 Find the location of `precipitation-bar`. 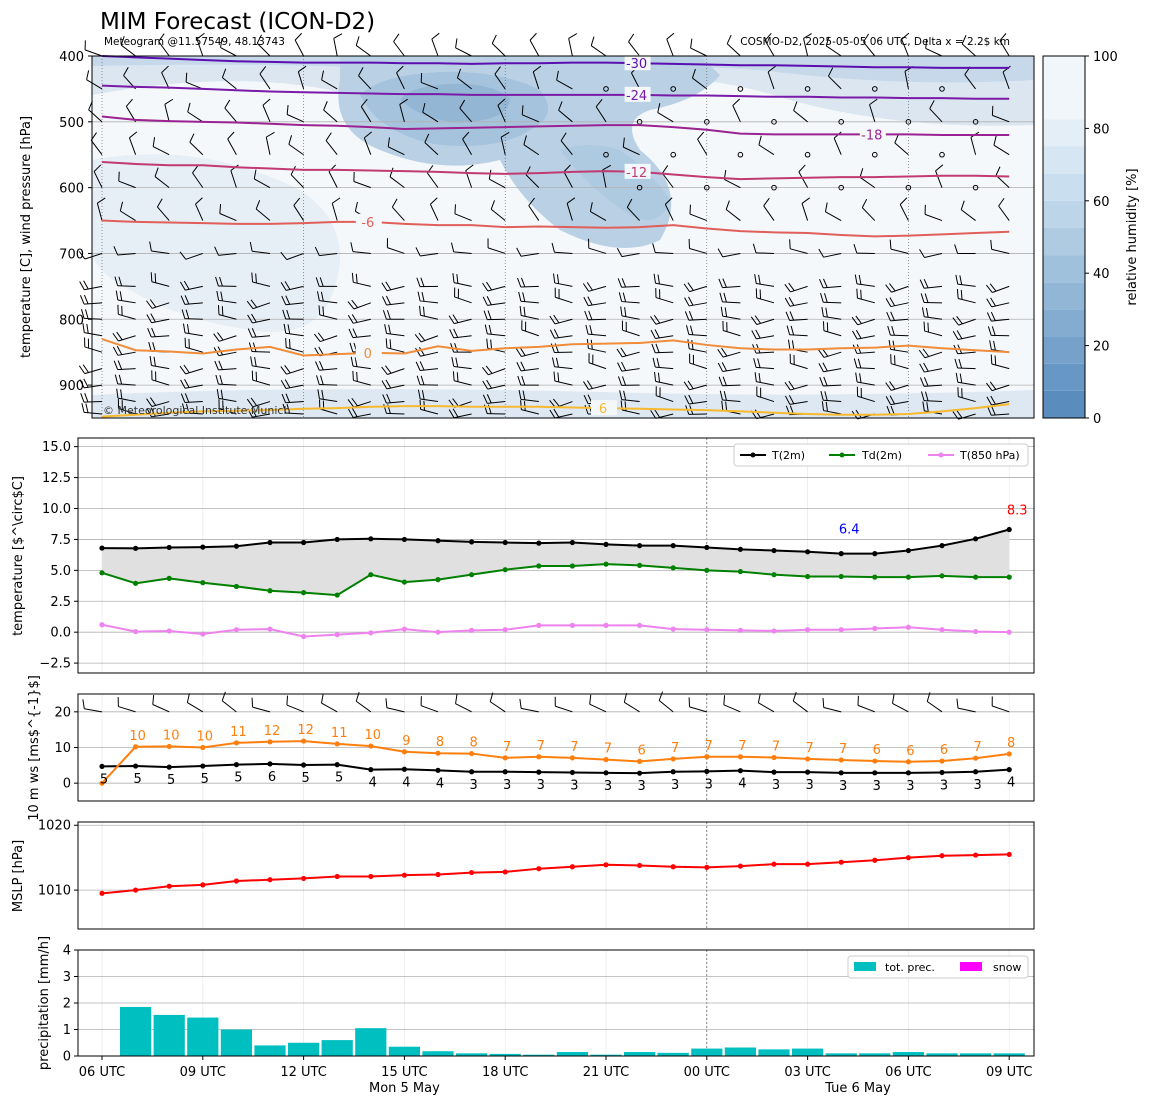

precipitation-bar is located at coordinates (371, 1042).